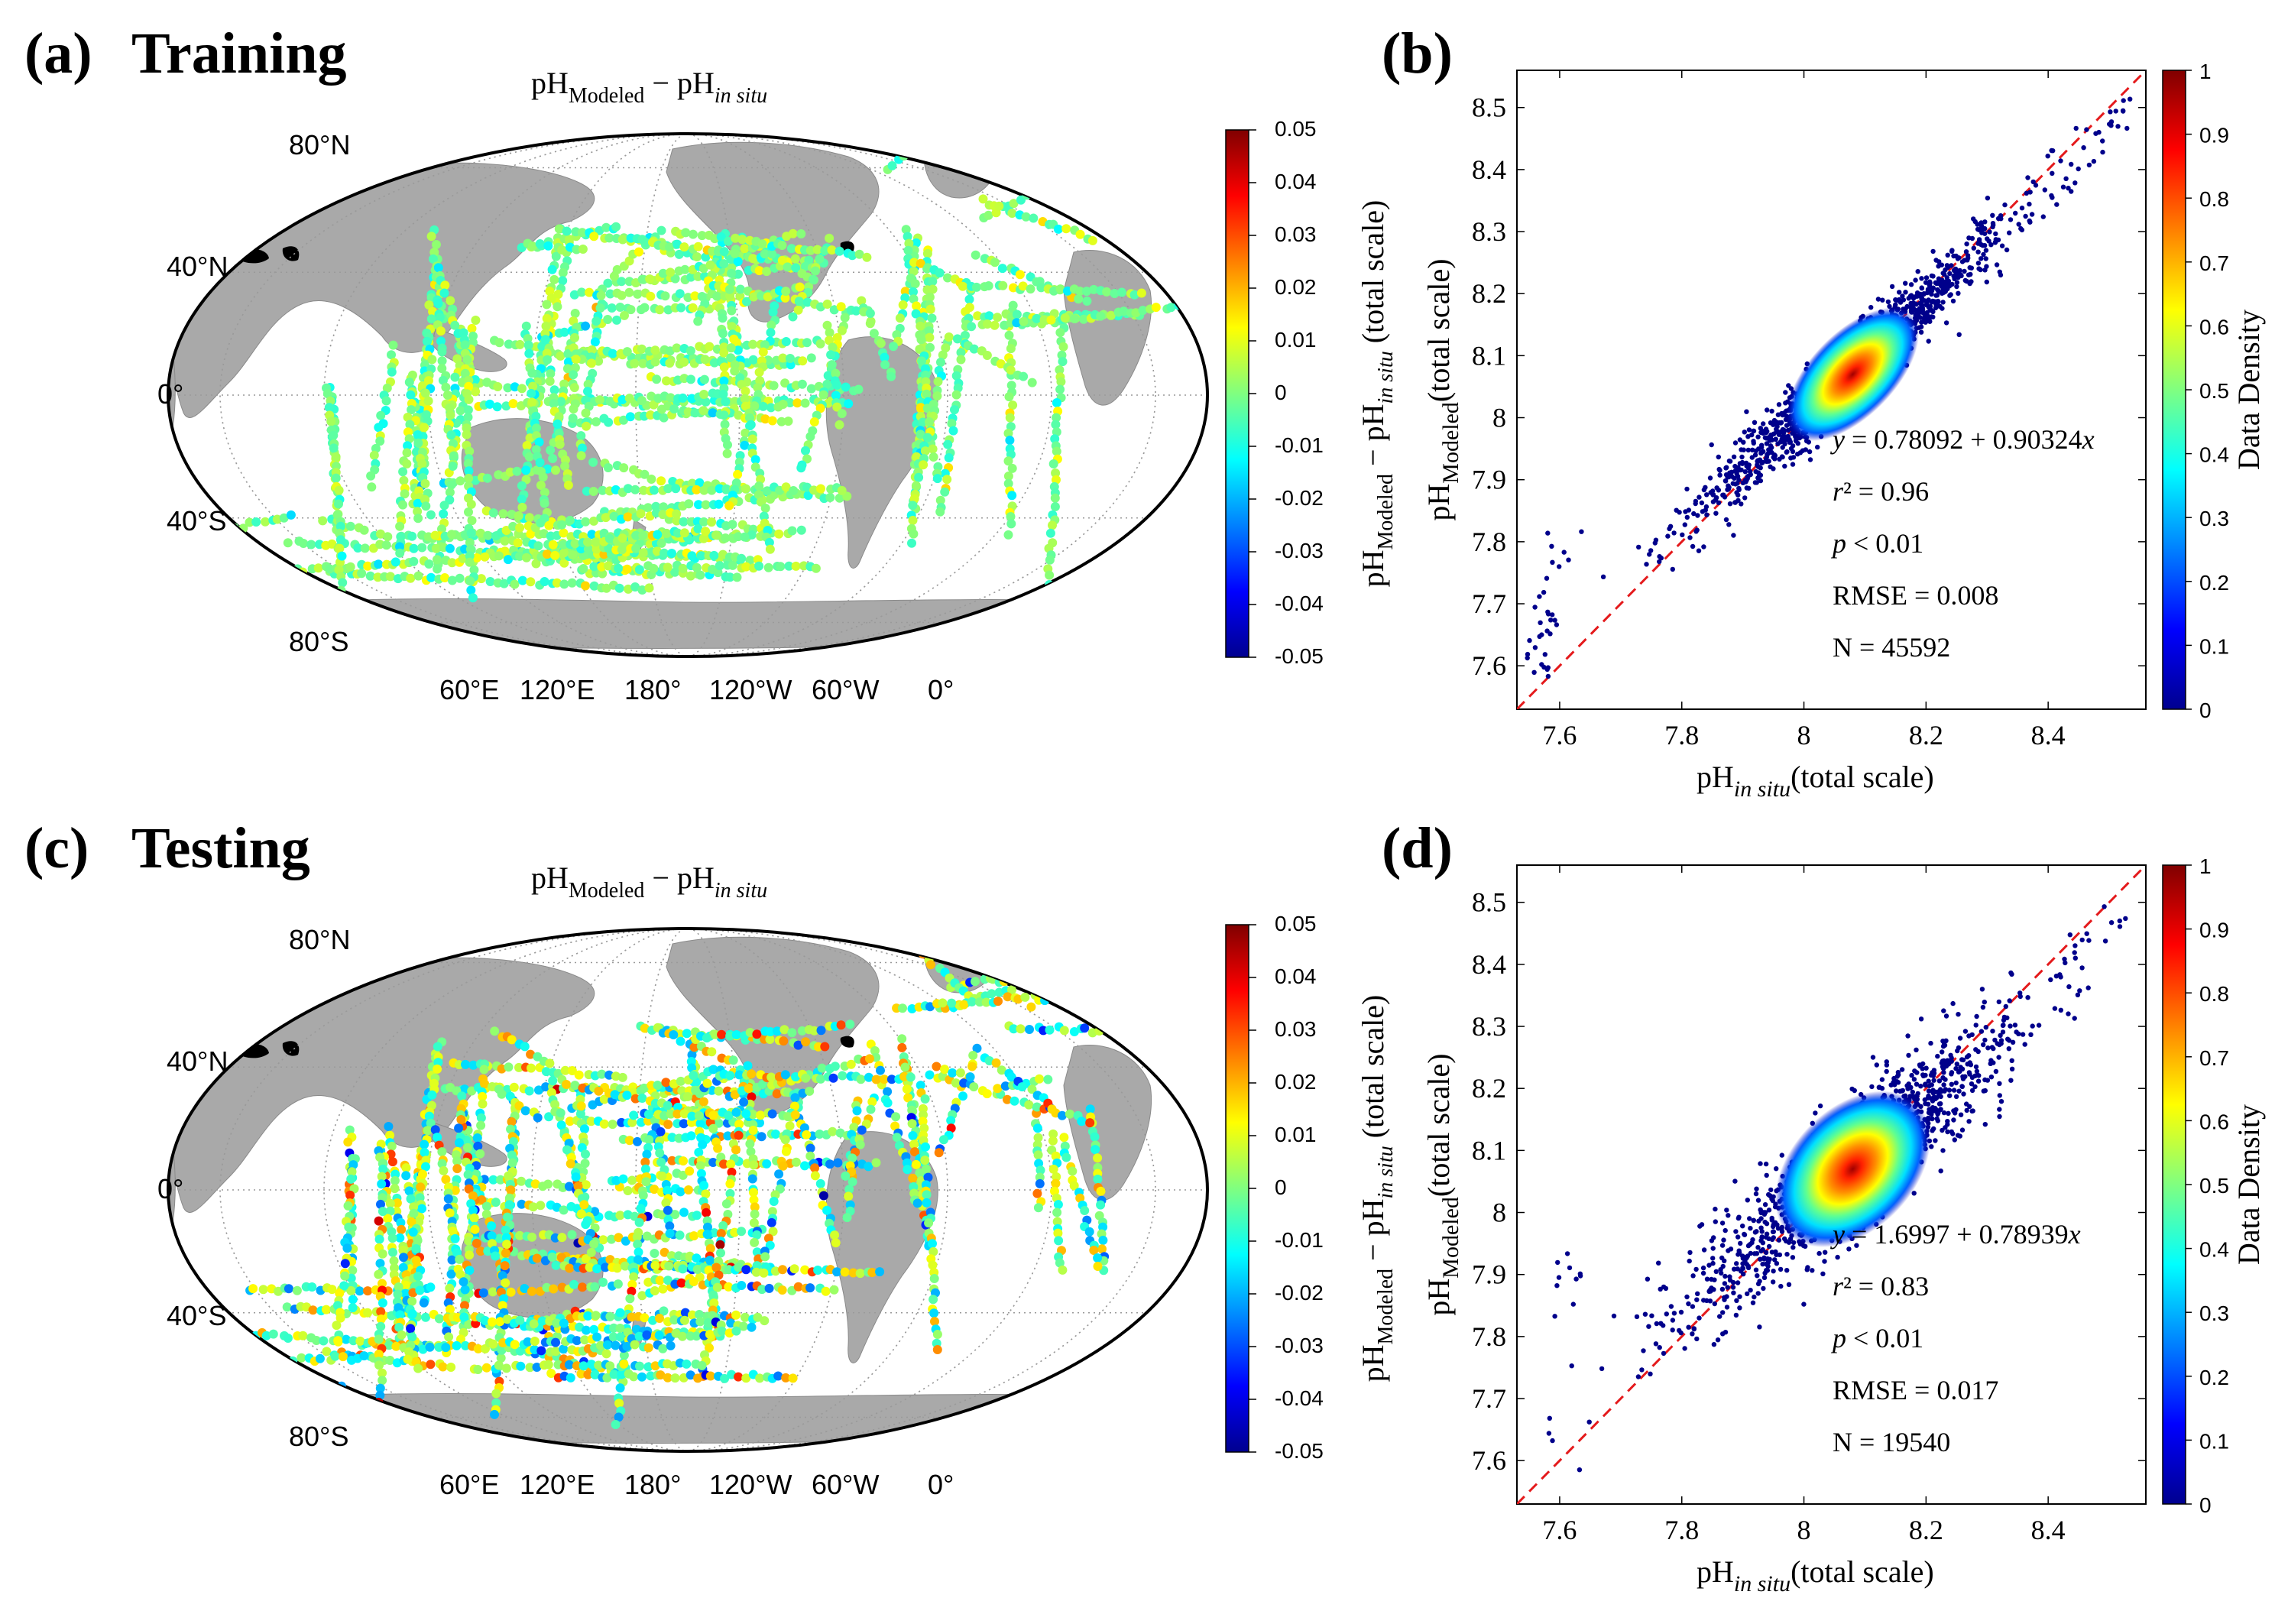 The height and width of the screenshot is (1624, 2288). Describe the element at coordinates (1299, 550) in the screenshot. I see `colorbar-tick: -0.03` at that location.